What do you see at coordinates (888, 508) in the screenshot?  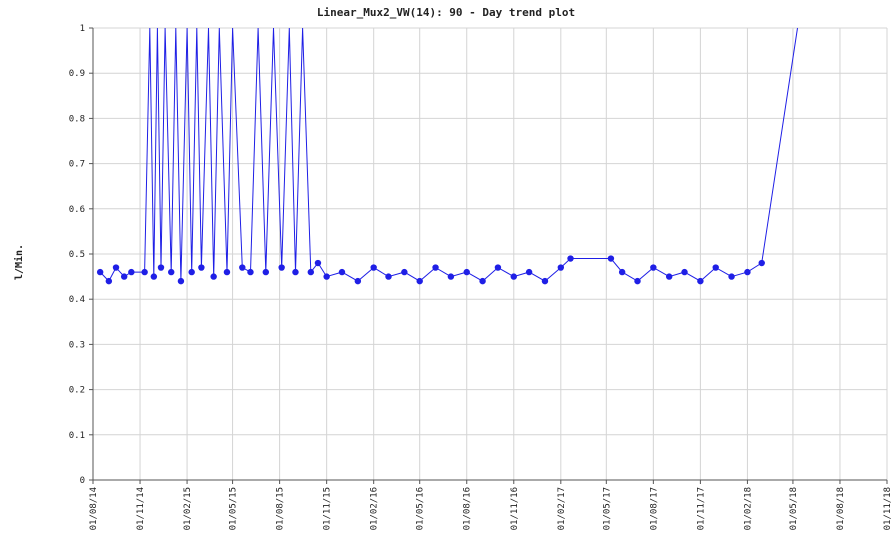 I see `x-tick-label: 01/11/18` at bounding box center [888, 508].